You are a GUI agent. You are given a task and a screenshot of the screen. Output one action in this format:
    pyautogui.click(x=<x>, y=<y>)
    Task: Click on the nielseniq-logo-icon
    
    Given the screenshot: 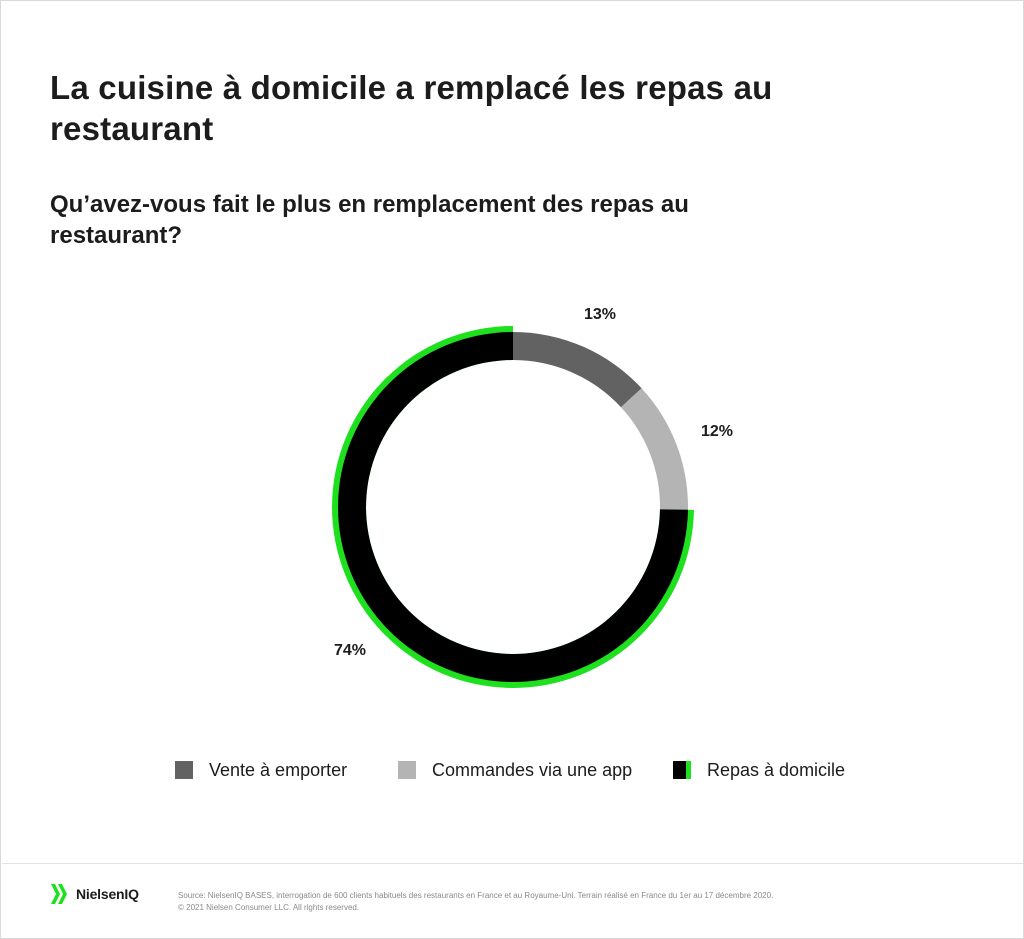 What is the action you would take?
    pyautogui.click(x=59, y=894)
    